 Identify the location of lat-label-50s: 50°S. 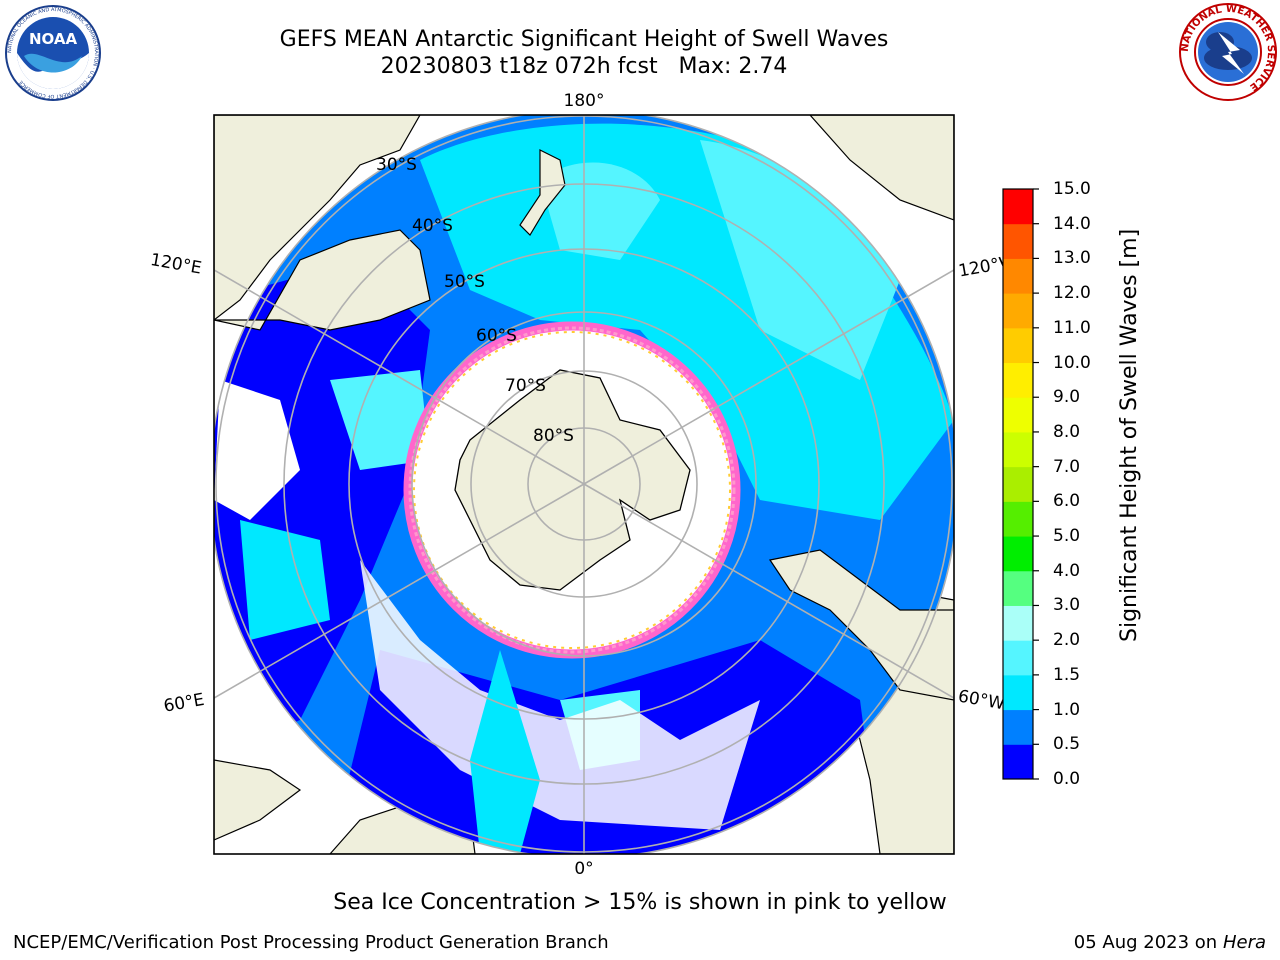
(464, 282).